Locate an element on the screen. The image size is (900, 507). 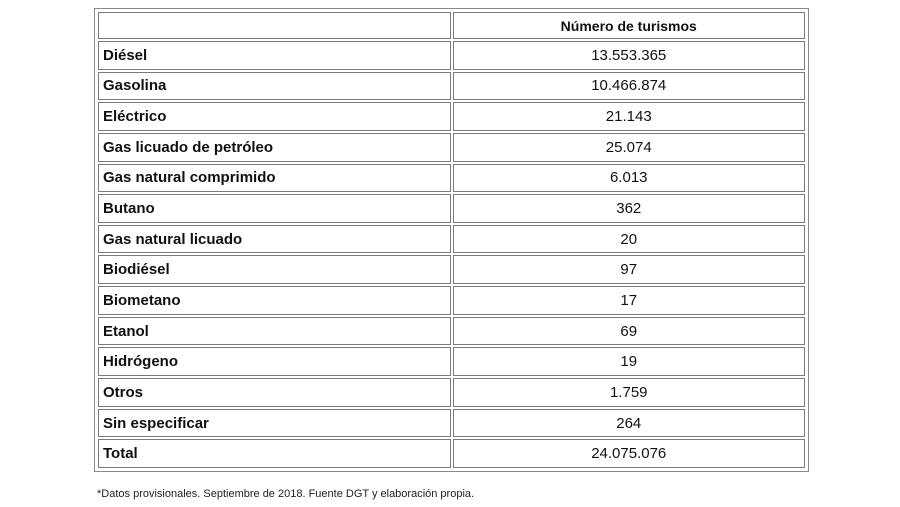
row-value: 19 is located at coordinates (628, 362).